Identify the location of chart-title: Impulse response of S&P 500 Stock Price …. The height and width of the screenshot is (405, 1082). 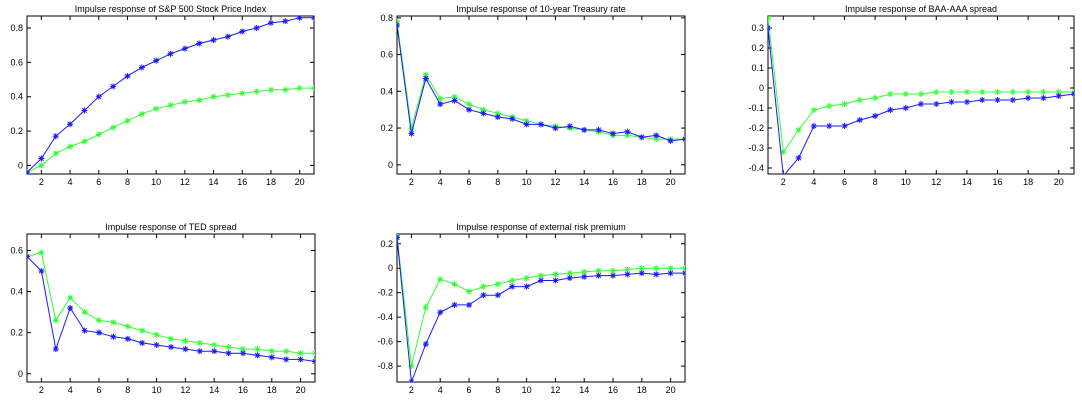
(171, 9).